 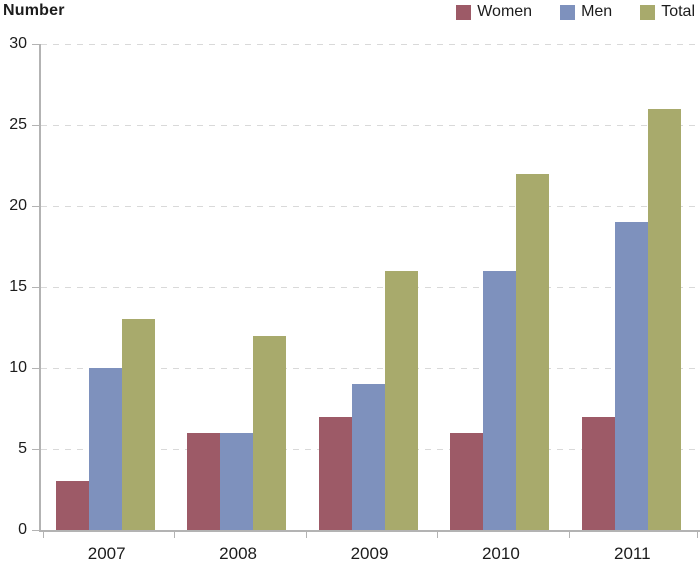 What do you see at coordinates (204, 481) in the screenshot?
I see `bar-women-2008` at bounding box center [204, 481].